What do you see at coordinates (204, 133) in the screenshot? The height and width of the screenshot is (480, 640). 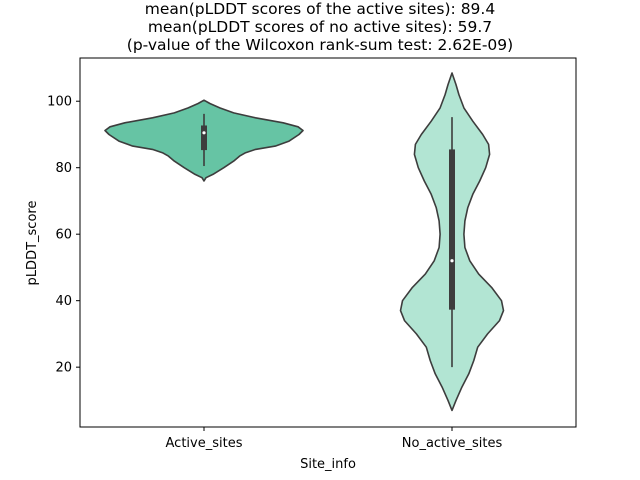 I see `median-point-active-sites` at bounding box center [204, 133].